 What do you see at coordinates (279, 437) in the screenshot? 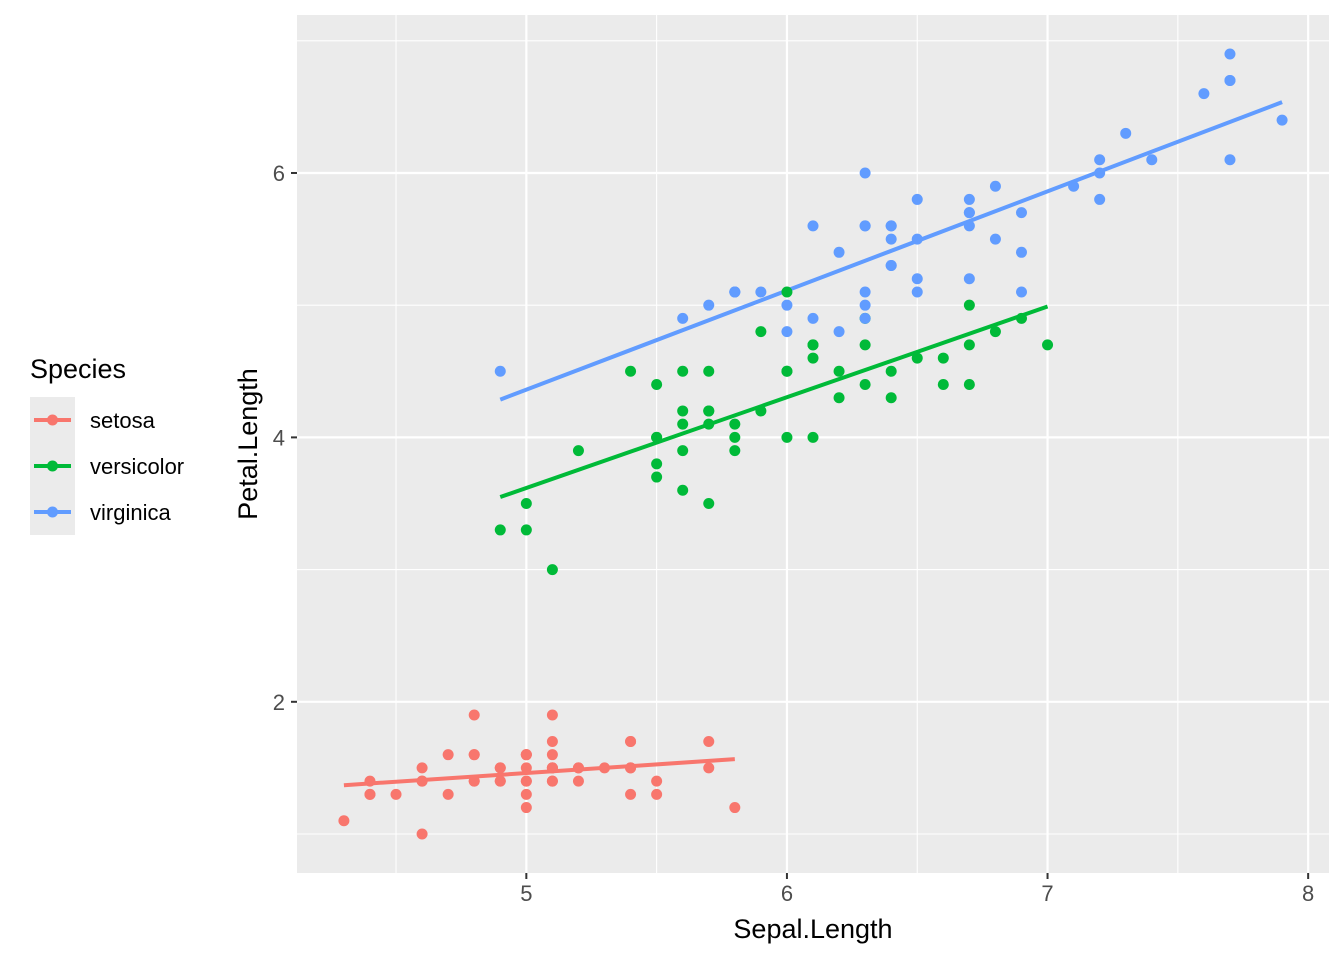
I see `y-tick-label: 4` at bounding box center [279, 437].